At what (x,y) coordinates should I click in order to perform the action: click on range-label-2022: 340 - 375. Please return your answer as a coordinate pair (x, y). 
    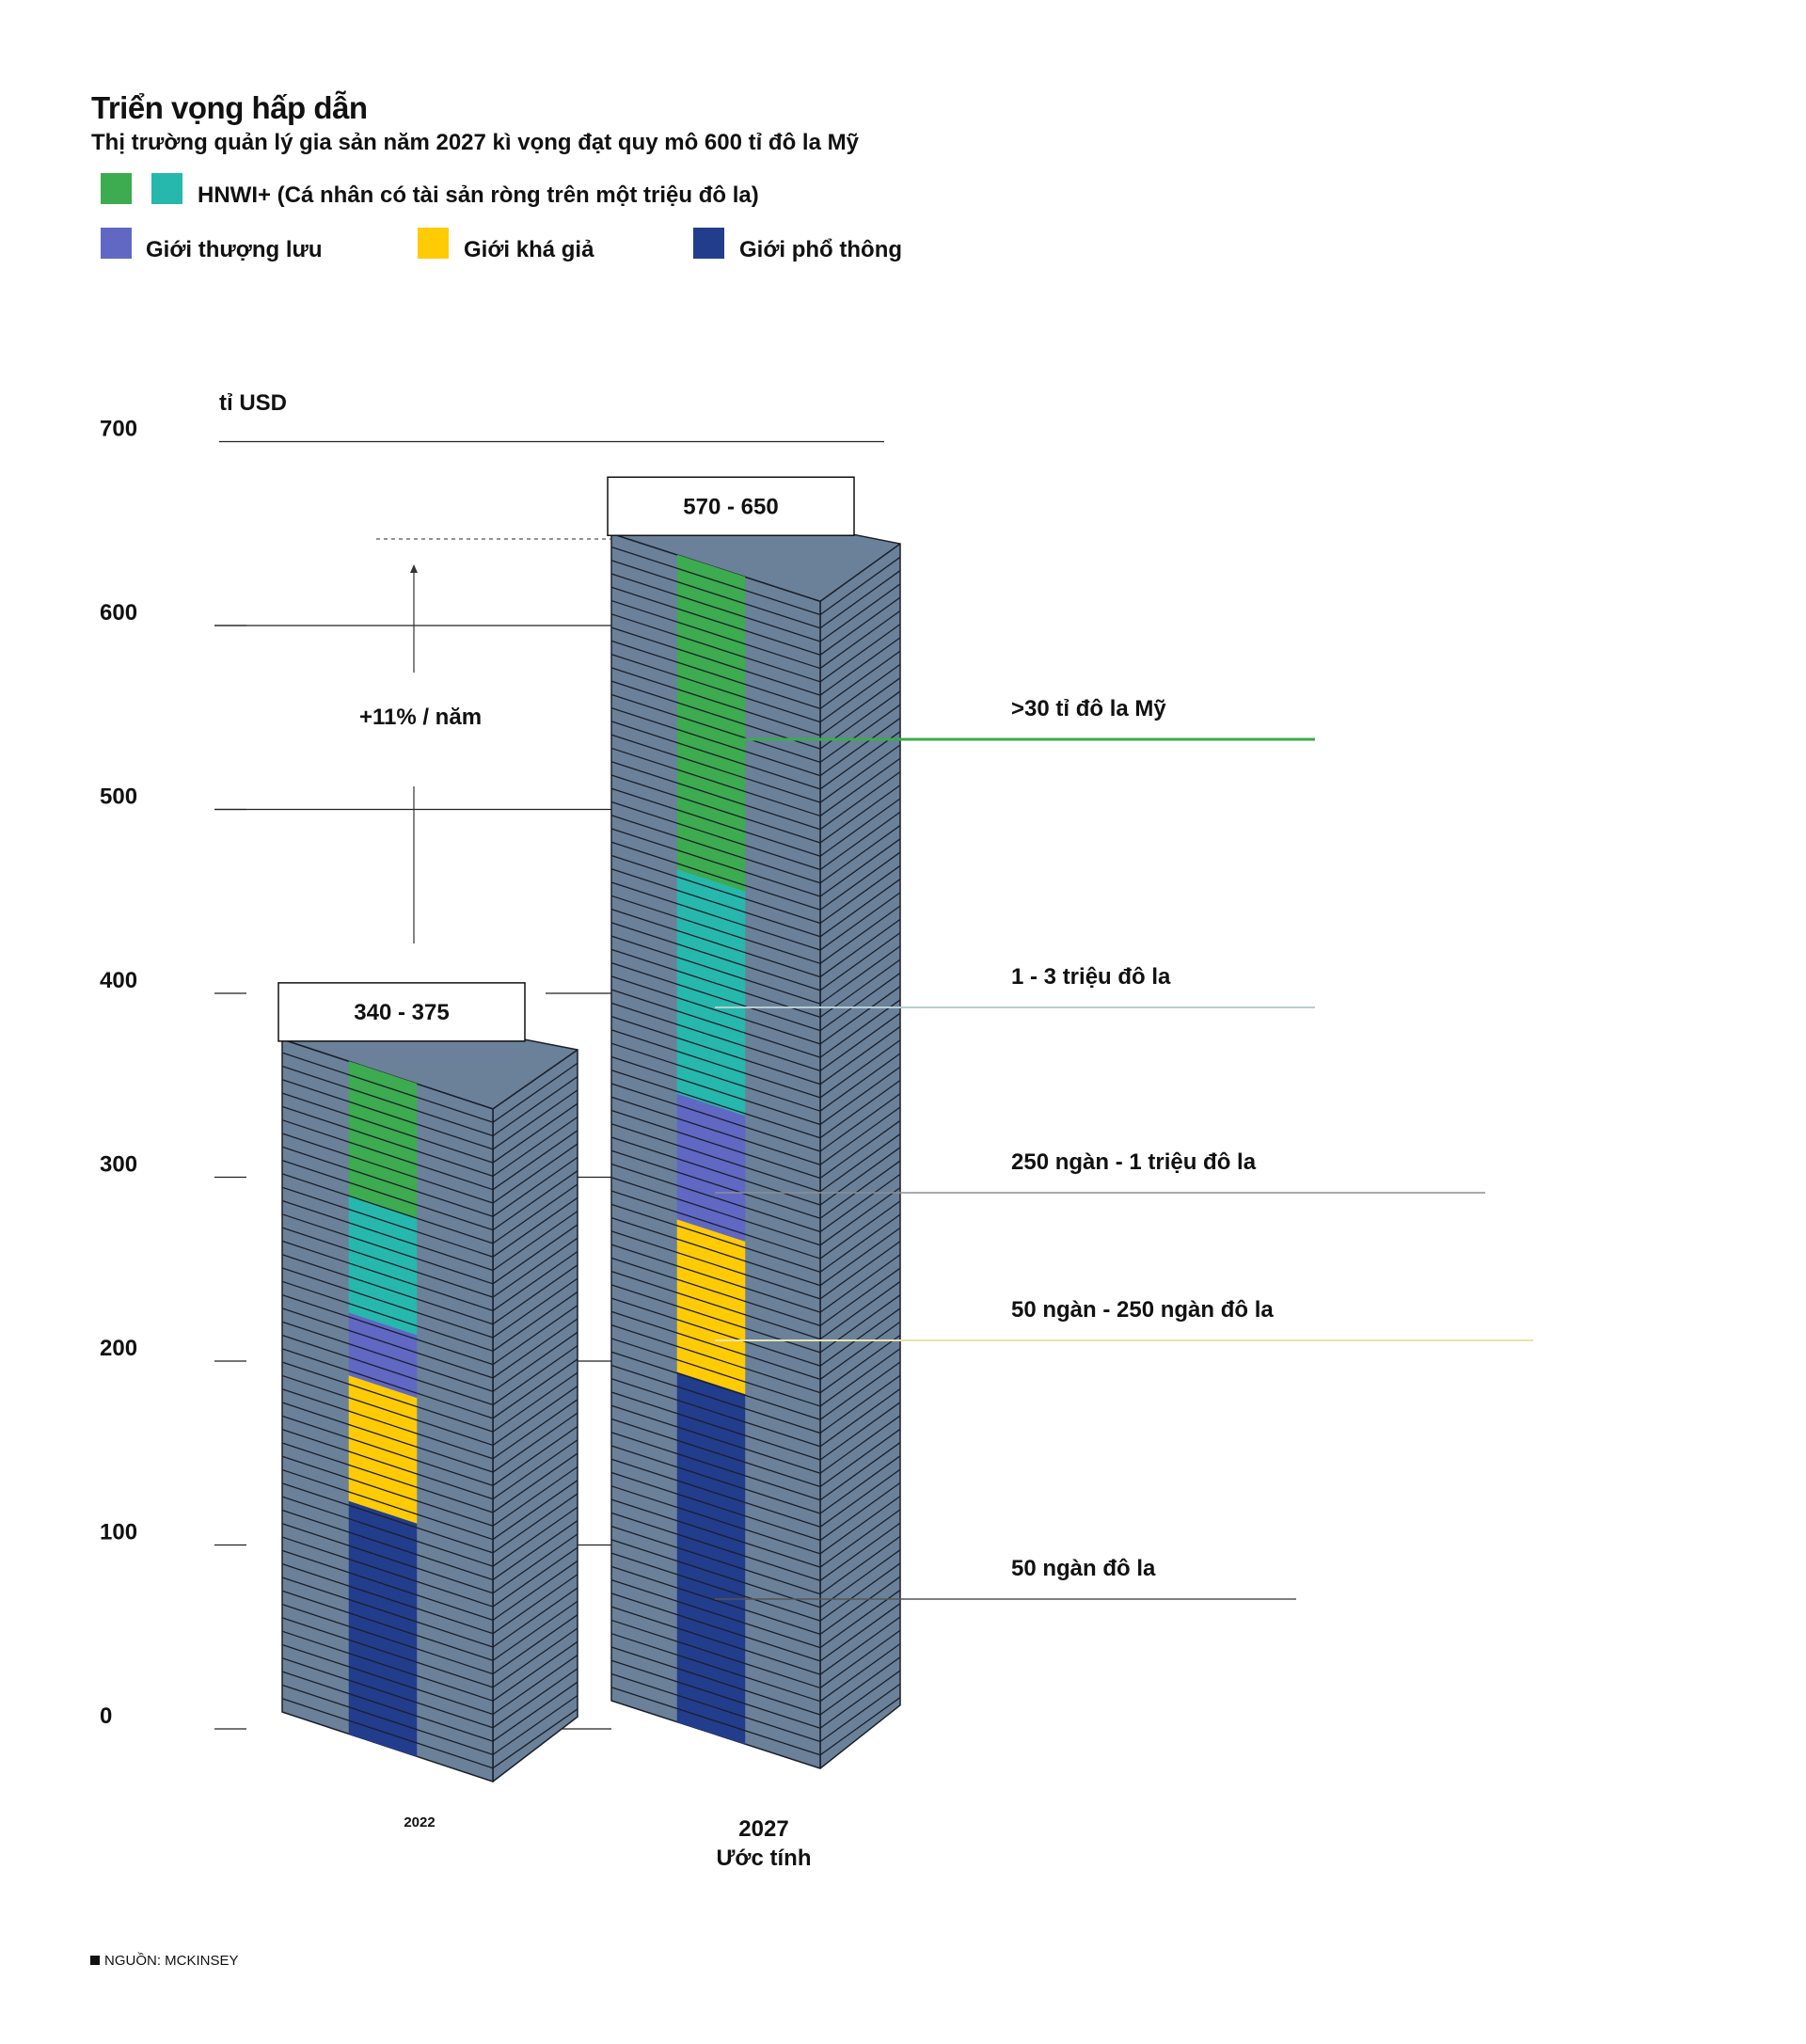
    Looking at the image, I should click on (402, 1013).